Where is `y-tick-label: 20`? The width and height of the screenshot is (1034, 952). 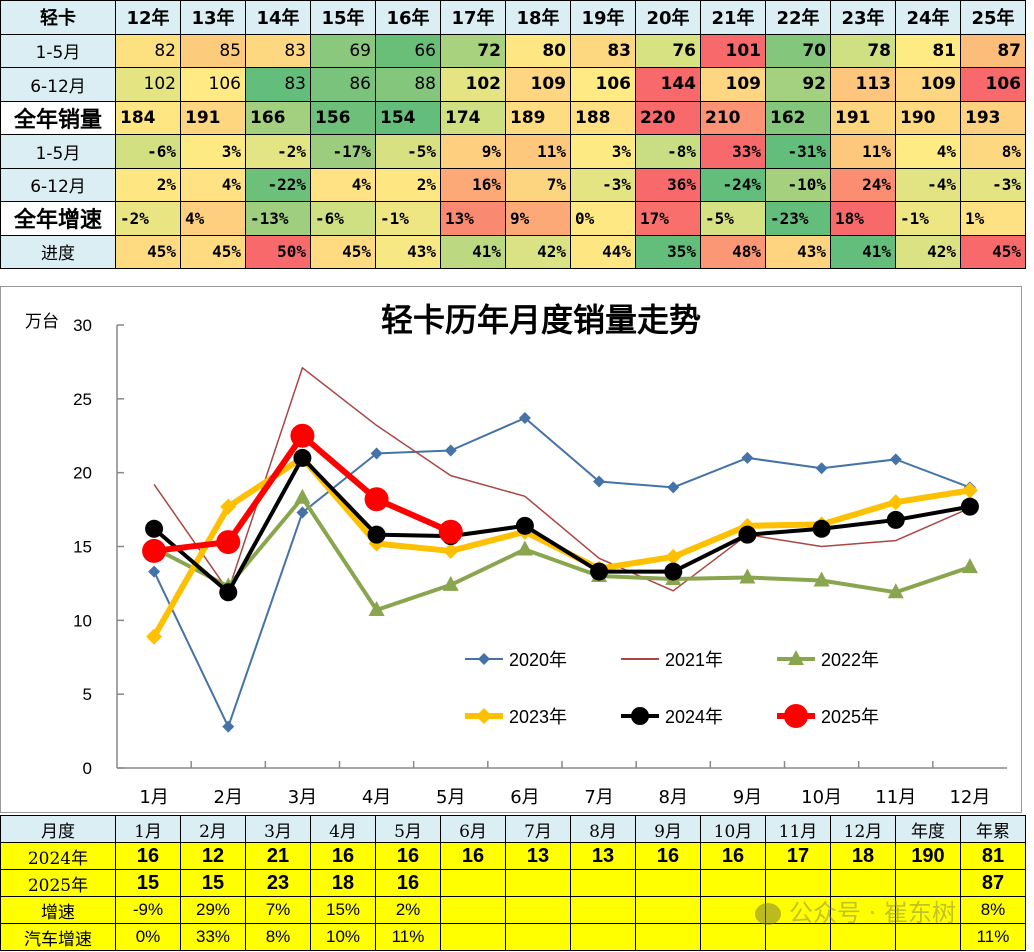 y-tick-label: 20 is located at coordinates (82, 473).